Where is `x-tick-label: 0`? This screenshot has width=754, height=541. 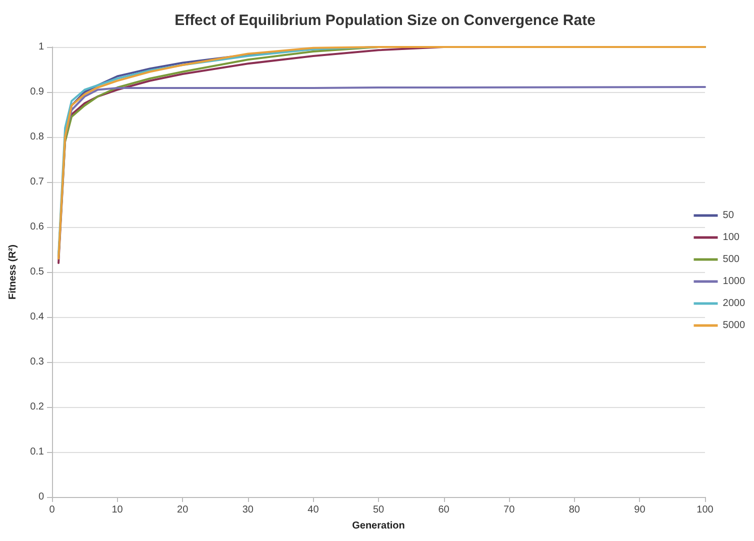
x-tick-label: 0 is located at coordinates (52, 510).